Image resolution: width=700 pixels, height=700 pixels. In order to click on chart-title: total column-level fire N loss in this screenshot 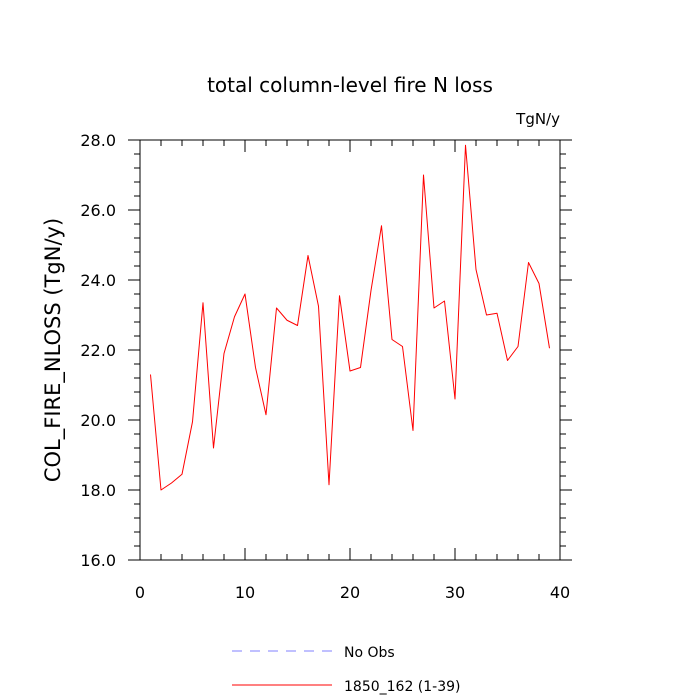, I will do `click(350, 85)`.